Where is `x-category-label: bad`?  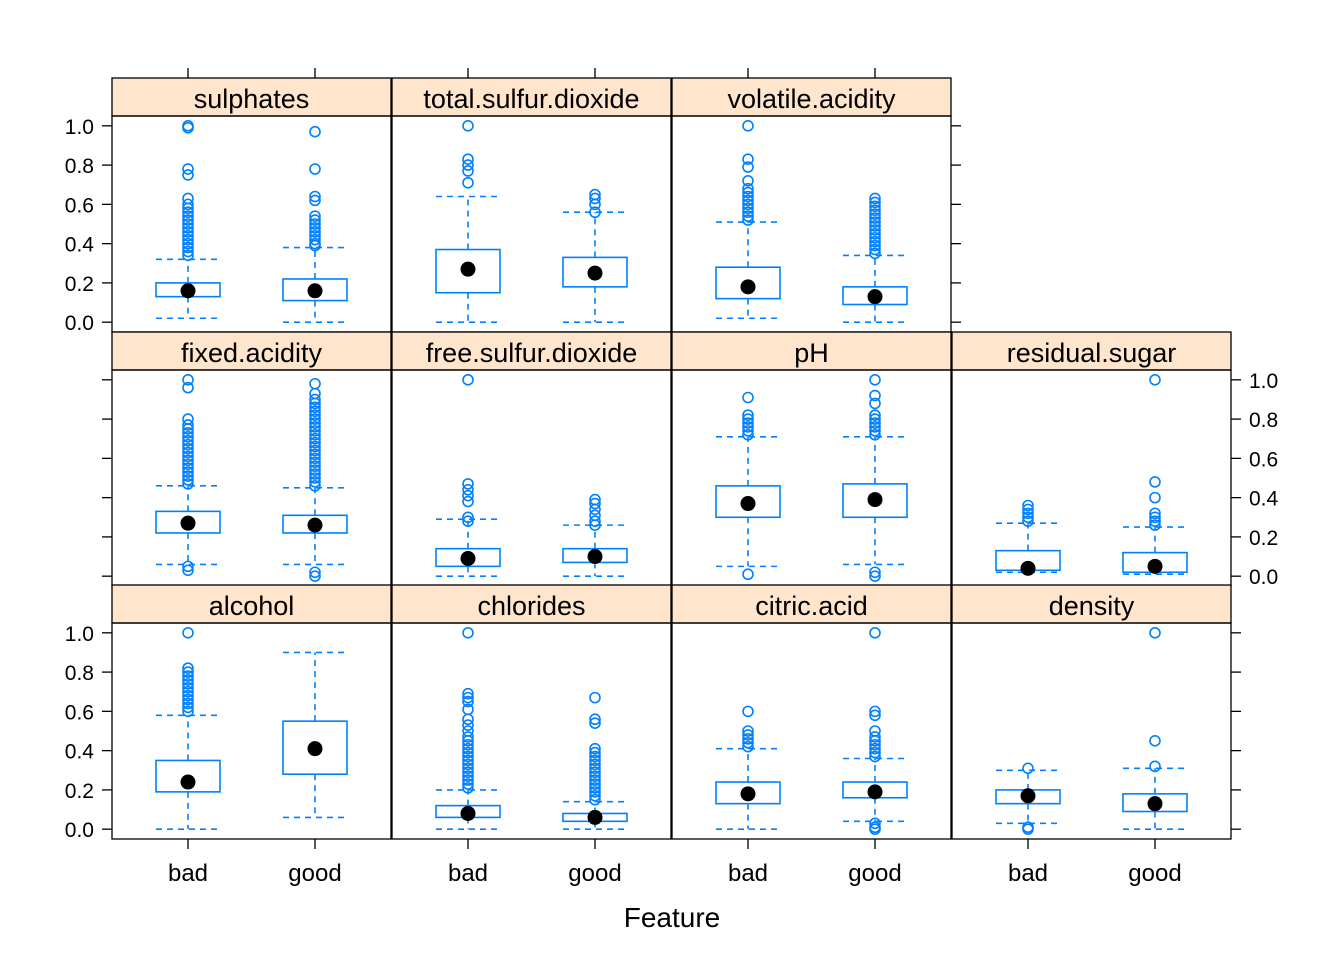
x-category-label: bad is located at coordinates (188, 873).